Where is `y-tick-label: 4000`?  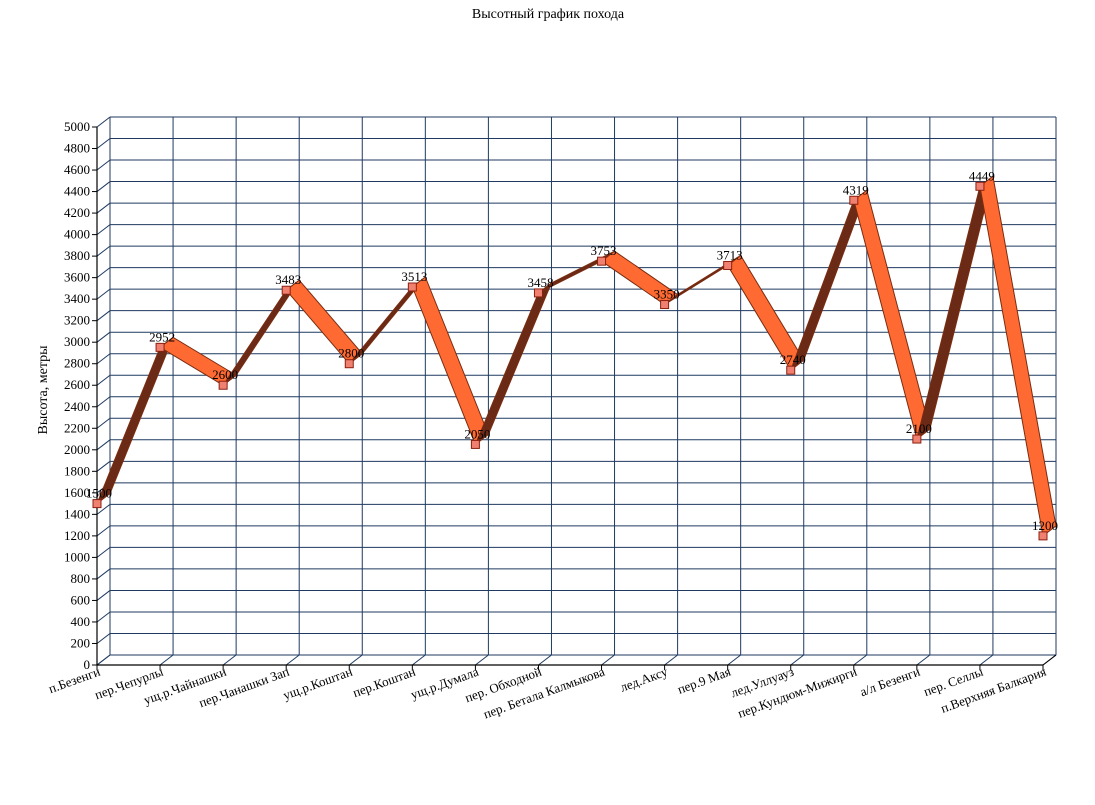
y-tick-label: 4000 is located at coordinates (77, 234).